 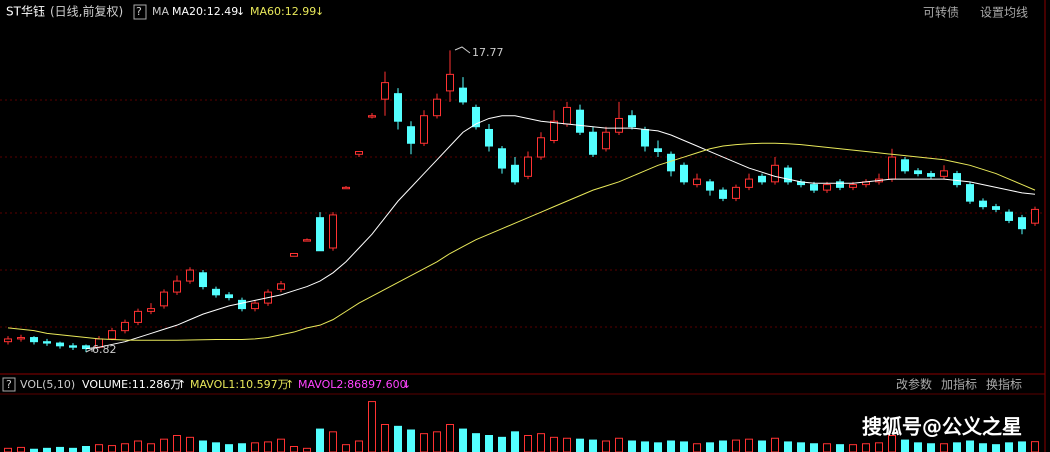 What do you see at coordinates (289, 384) in the screenshot?
I see `mavol1-arrow: ↑` at bounding box center [289, 384].